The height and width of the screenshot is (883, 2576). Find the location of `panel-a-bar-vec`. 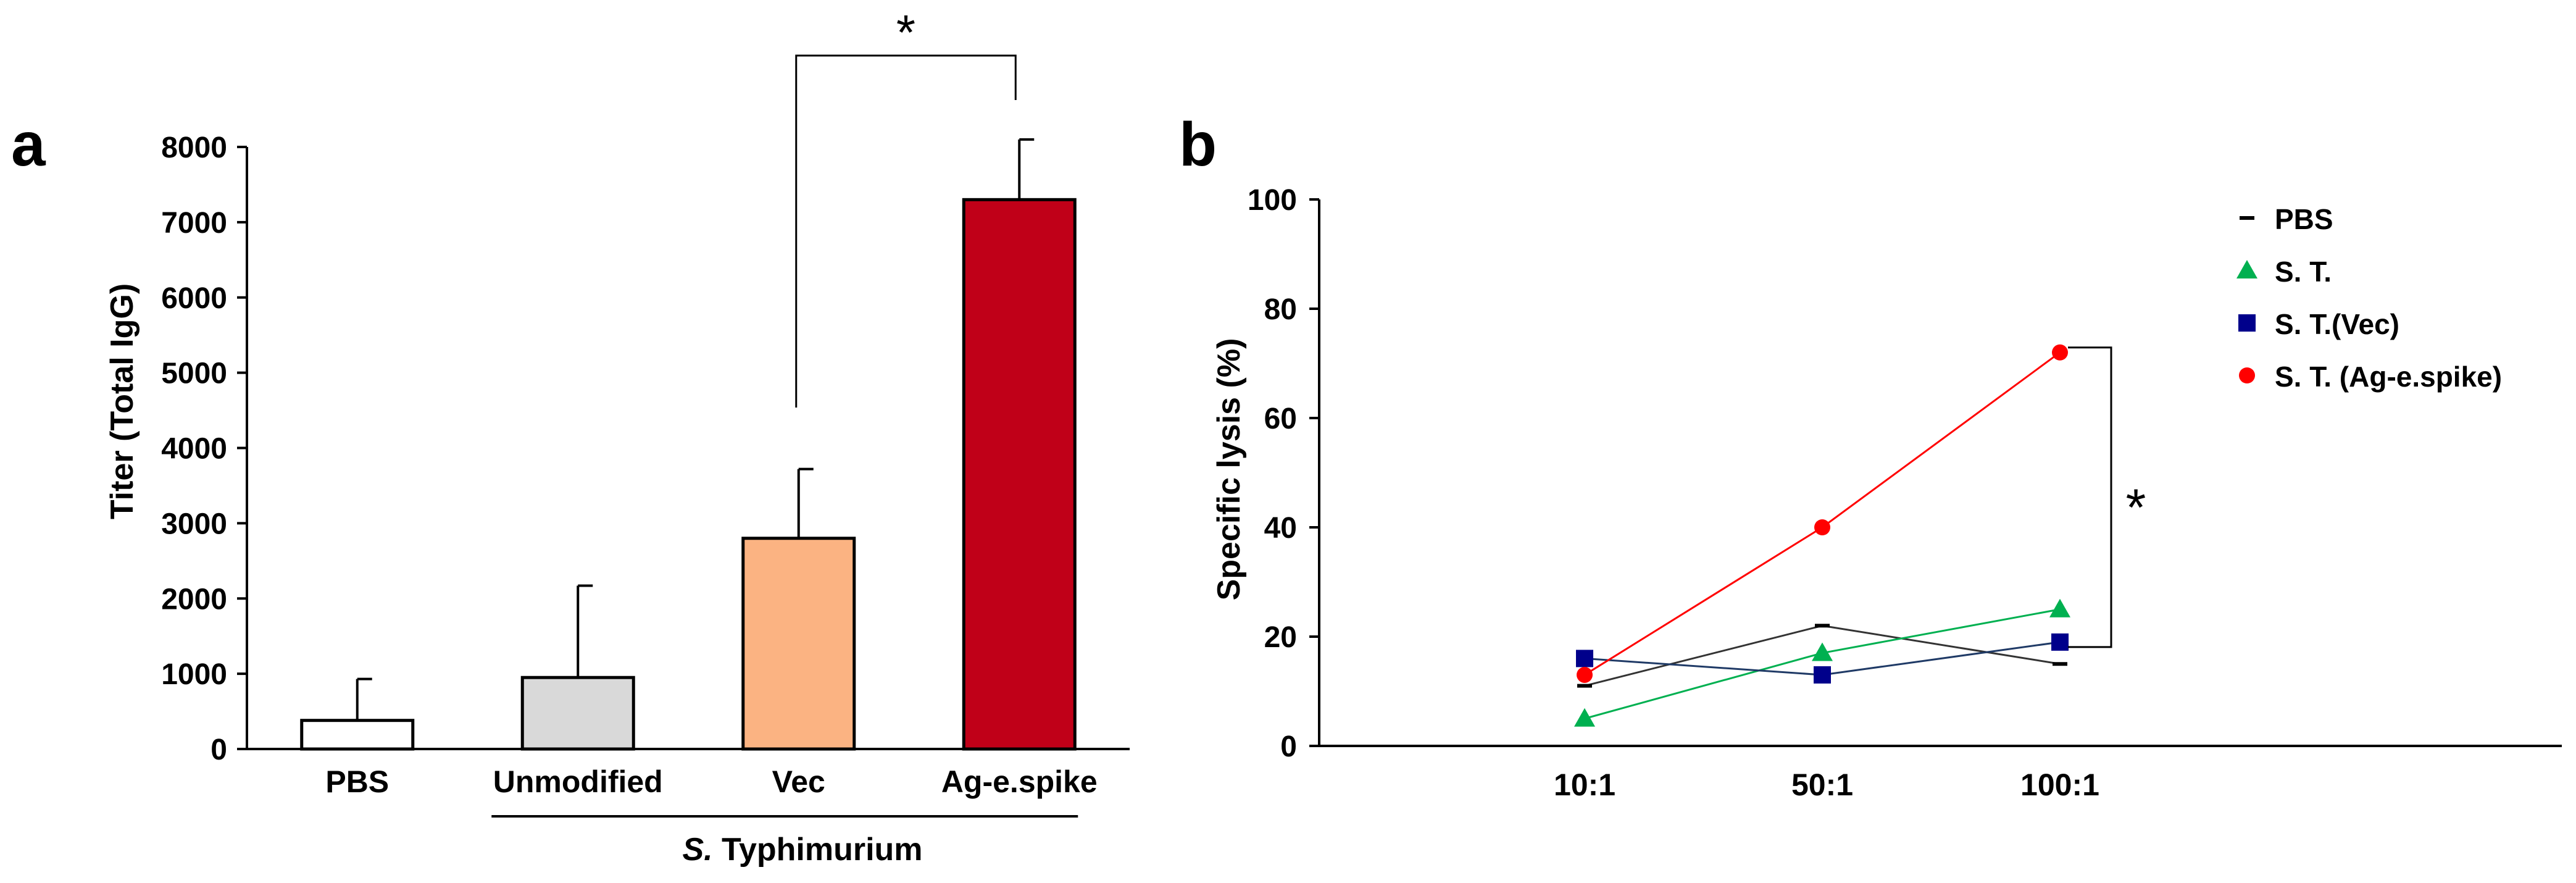

panel-a-bar-vec is located at coordinates (799, 644).